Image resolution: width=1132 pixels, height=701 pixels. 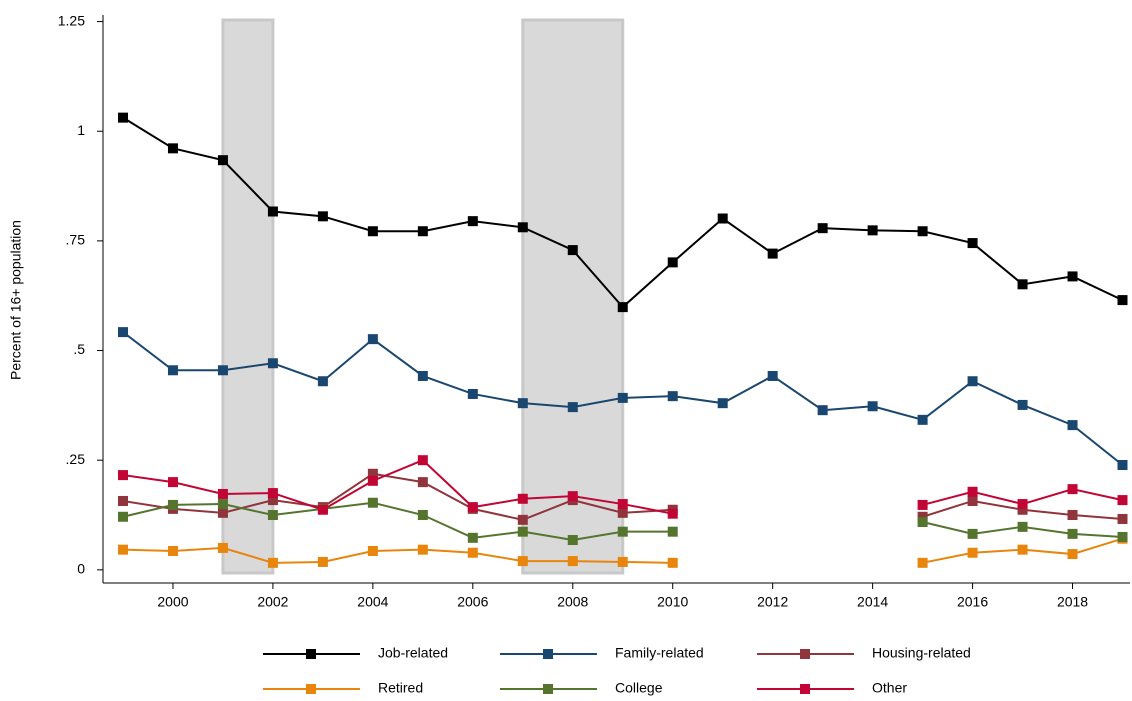 What do you see at coordinates (172, 602) in the screenshot?
I see `x-tick-label: 2000` at bounding box center [172, 602].